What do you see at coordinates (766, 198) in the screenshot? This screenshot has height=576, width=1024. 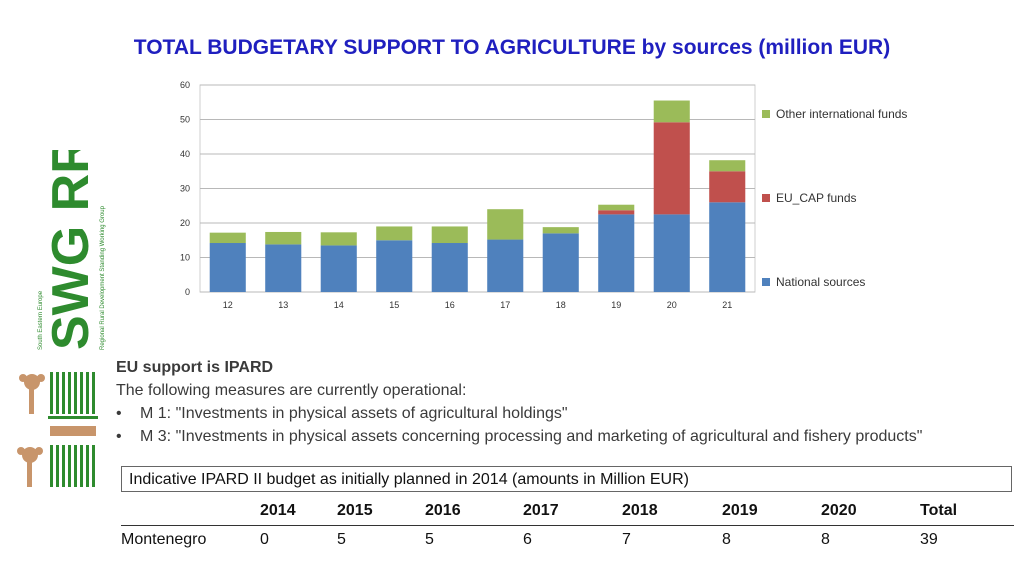 I see `legend-swatch-eu-cap` at bounding box center [766, 198].